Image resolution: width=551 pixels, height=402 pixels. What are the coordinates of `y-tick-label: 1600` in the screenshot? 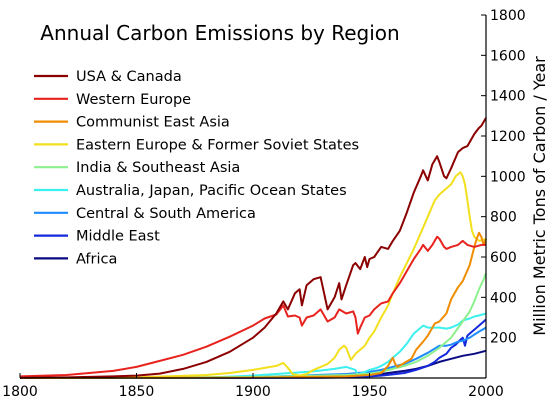 It's located at (508, 56).